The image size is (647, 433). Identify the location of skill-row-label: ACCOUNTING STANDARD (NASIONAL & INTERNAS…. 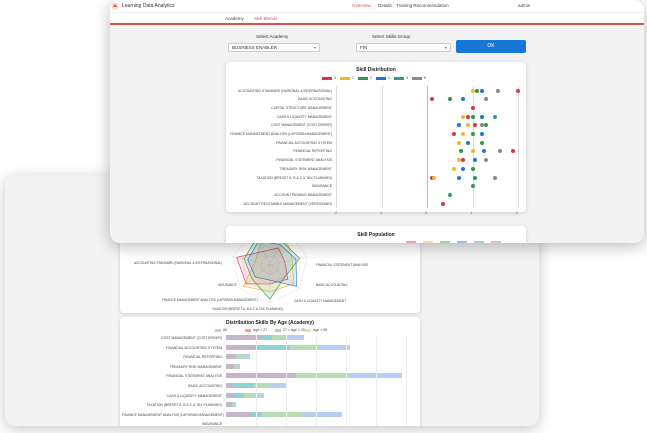
(285, 90).